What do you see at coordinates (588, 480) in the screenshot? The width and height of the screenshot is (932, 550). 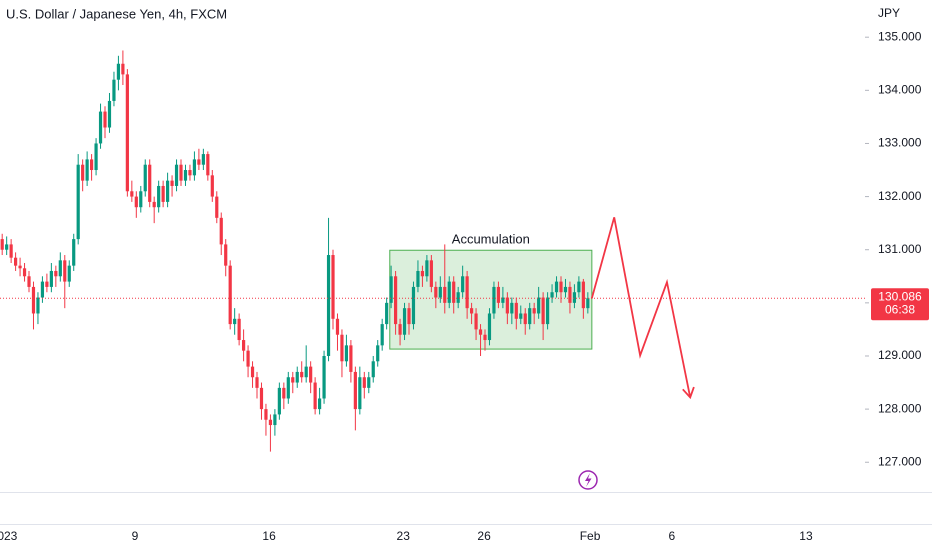 I see `alert-icon` at bounding box center [588, 480].